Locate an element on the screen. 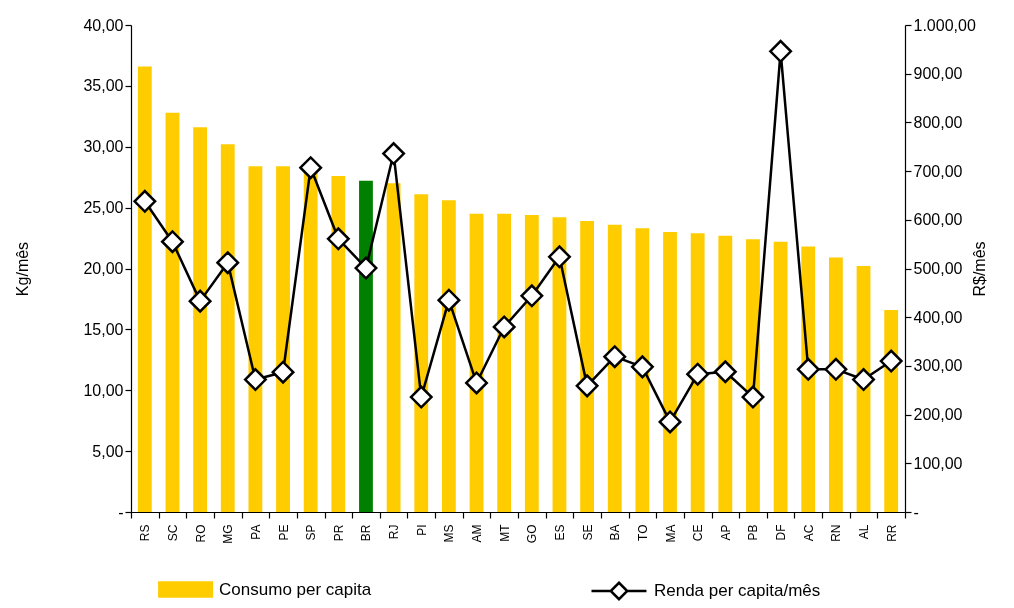 The width and height of the screenshot is (1014, 608). y2-tick-label: - is located at coordinates (916, 512).